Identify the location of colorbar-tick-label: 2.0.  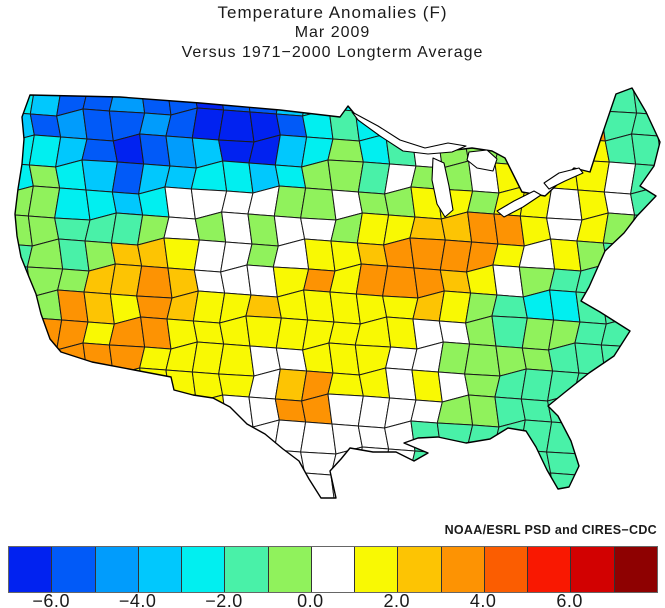
(397, 599).